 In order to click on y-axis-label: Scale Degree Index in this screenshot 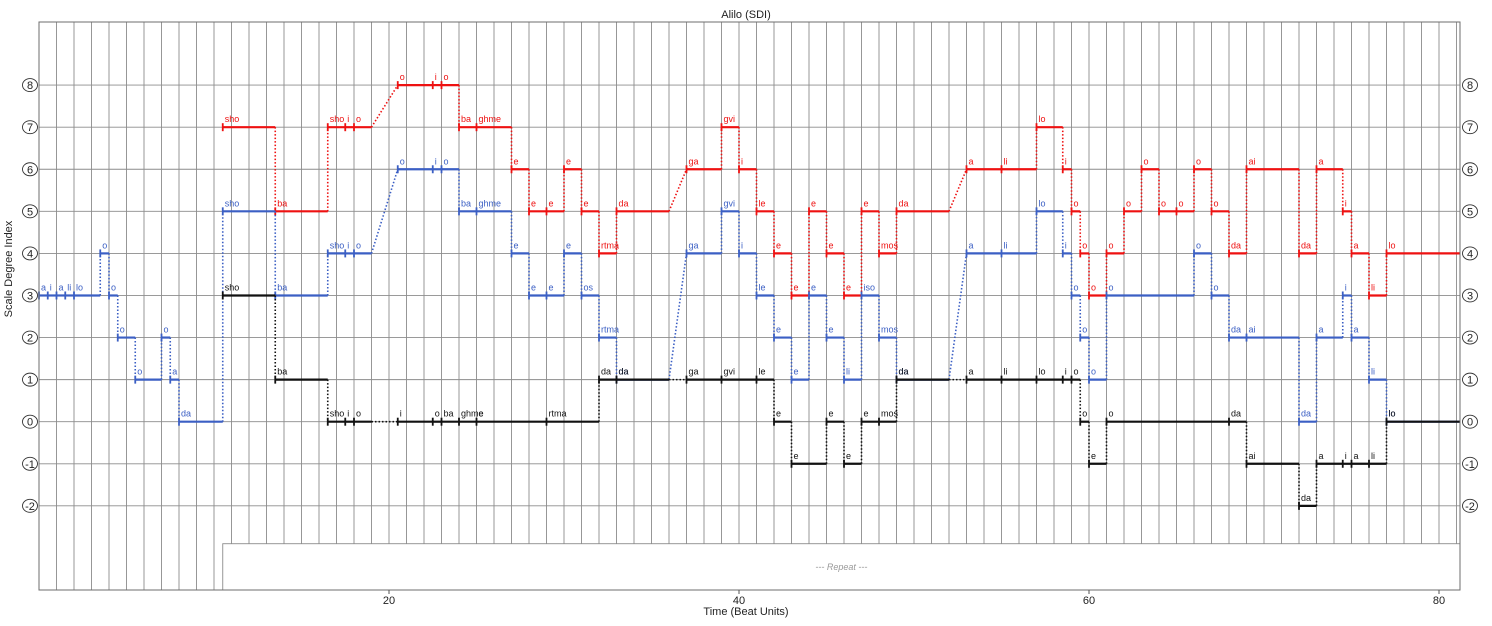, I will do `click(9, 268)`.